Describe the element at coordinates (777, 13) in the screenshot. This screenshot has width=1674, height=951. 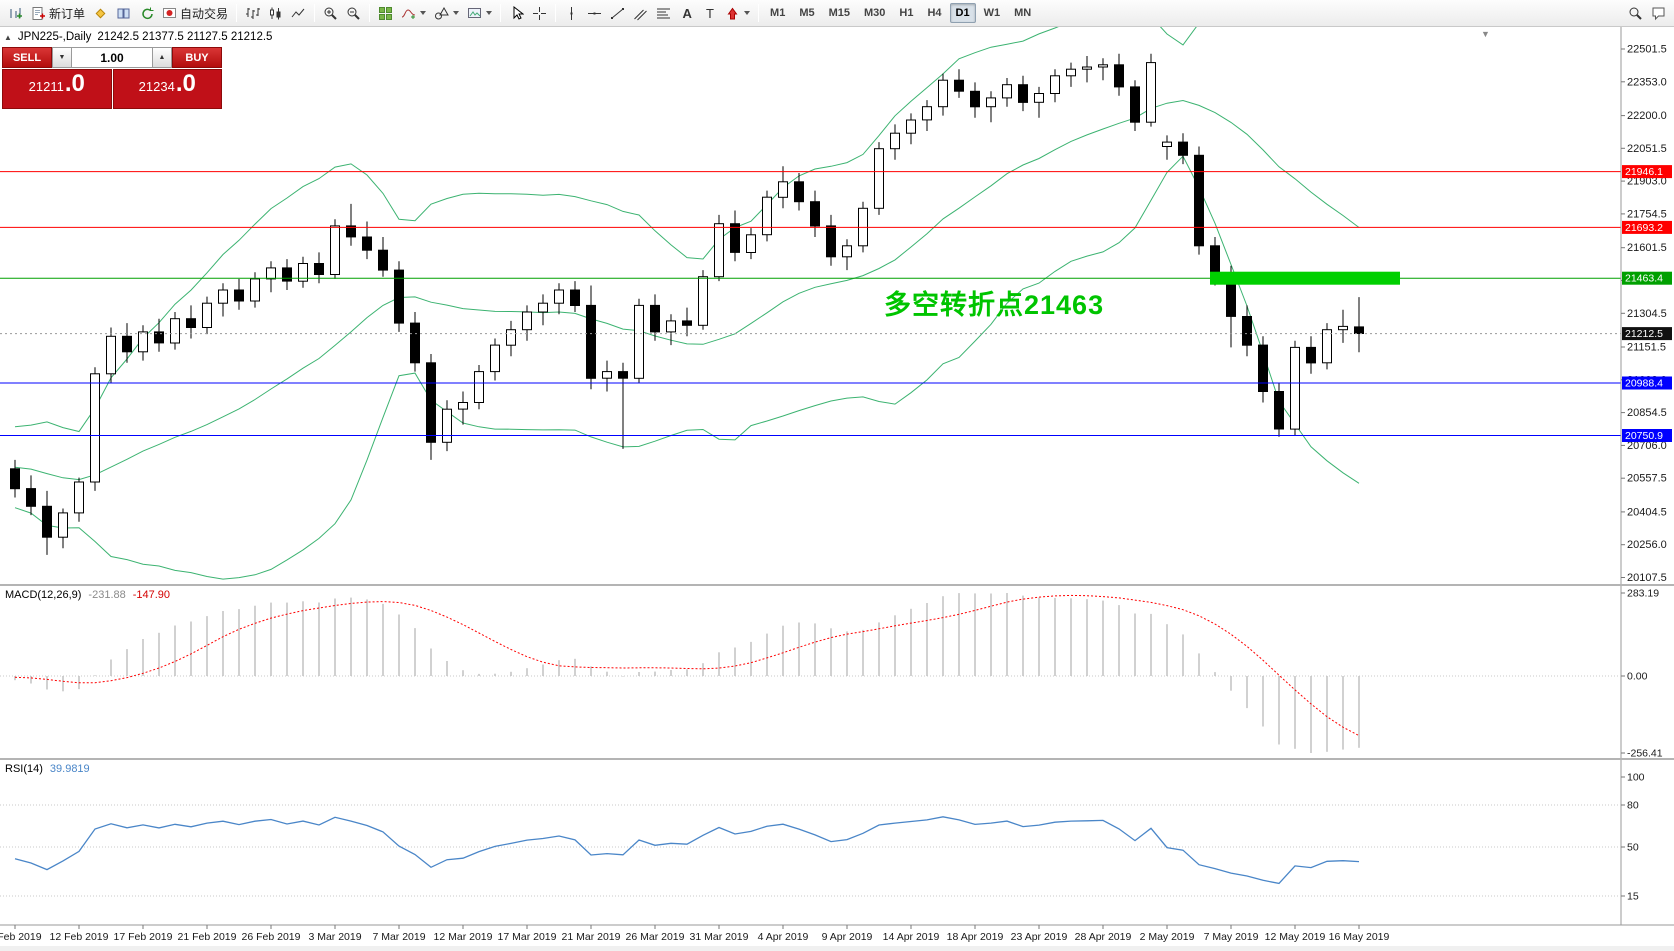
I see `timeframe-m1-button: M1` at that location.